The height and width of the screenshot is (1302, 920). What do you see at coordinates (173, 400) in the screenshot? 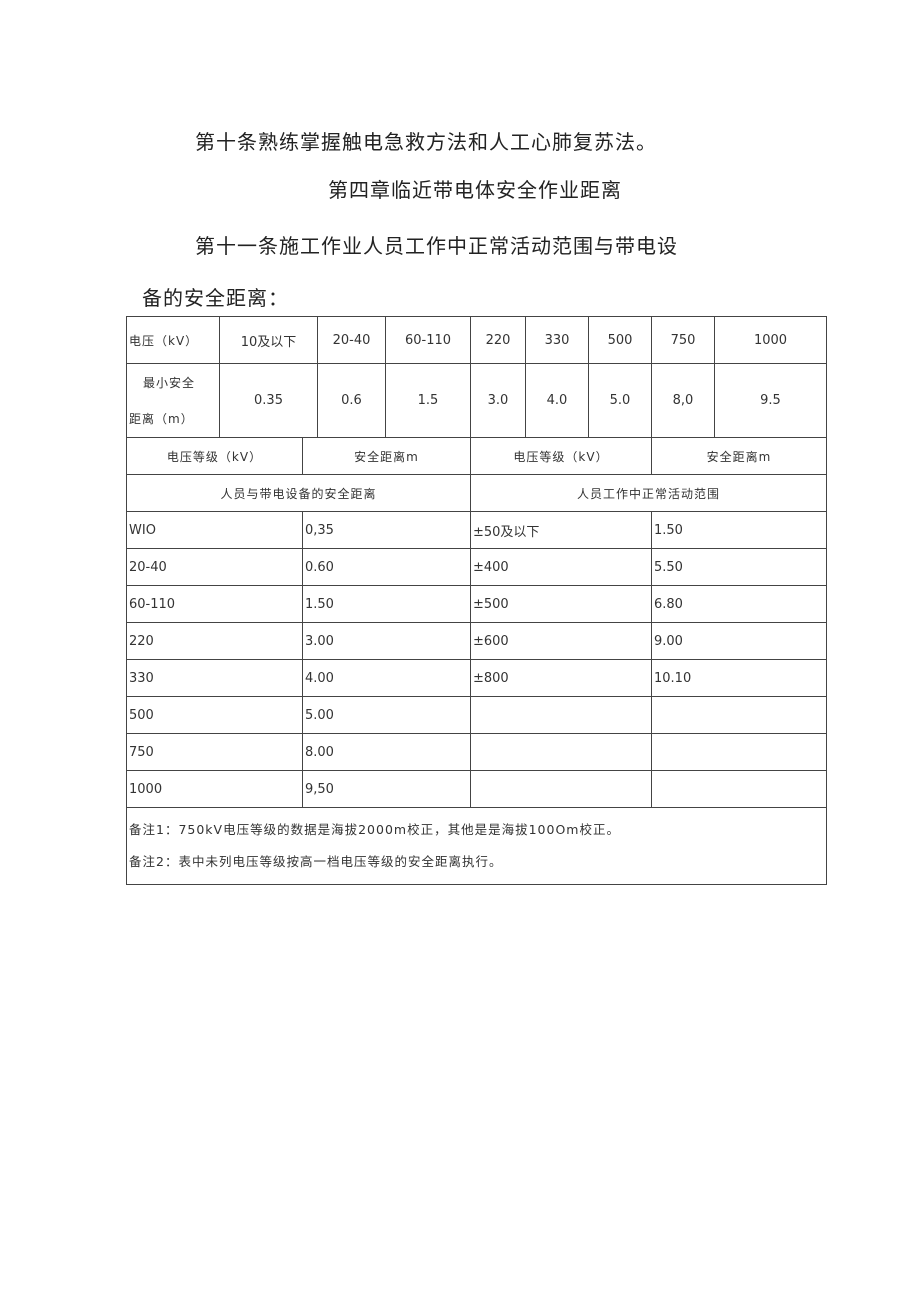
I see `cell: 最小安全距离（m）` at bounding box center [173, 400].